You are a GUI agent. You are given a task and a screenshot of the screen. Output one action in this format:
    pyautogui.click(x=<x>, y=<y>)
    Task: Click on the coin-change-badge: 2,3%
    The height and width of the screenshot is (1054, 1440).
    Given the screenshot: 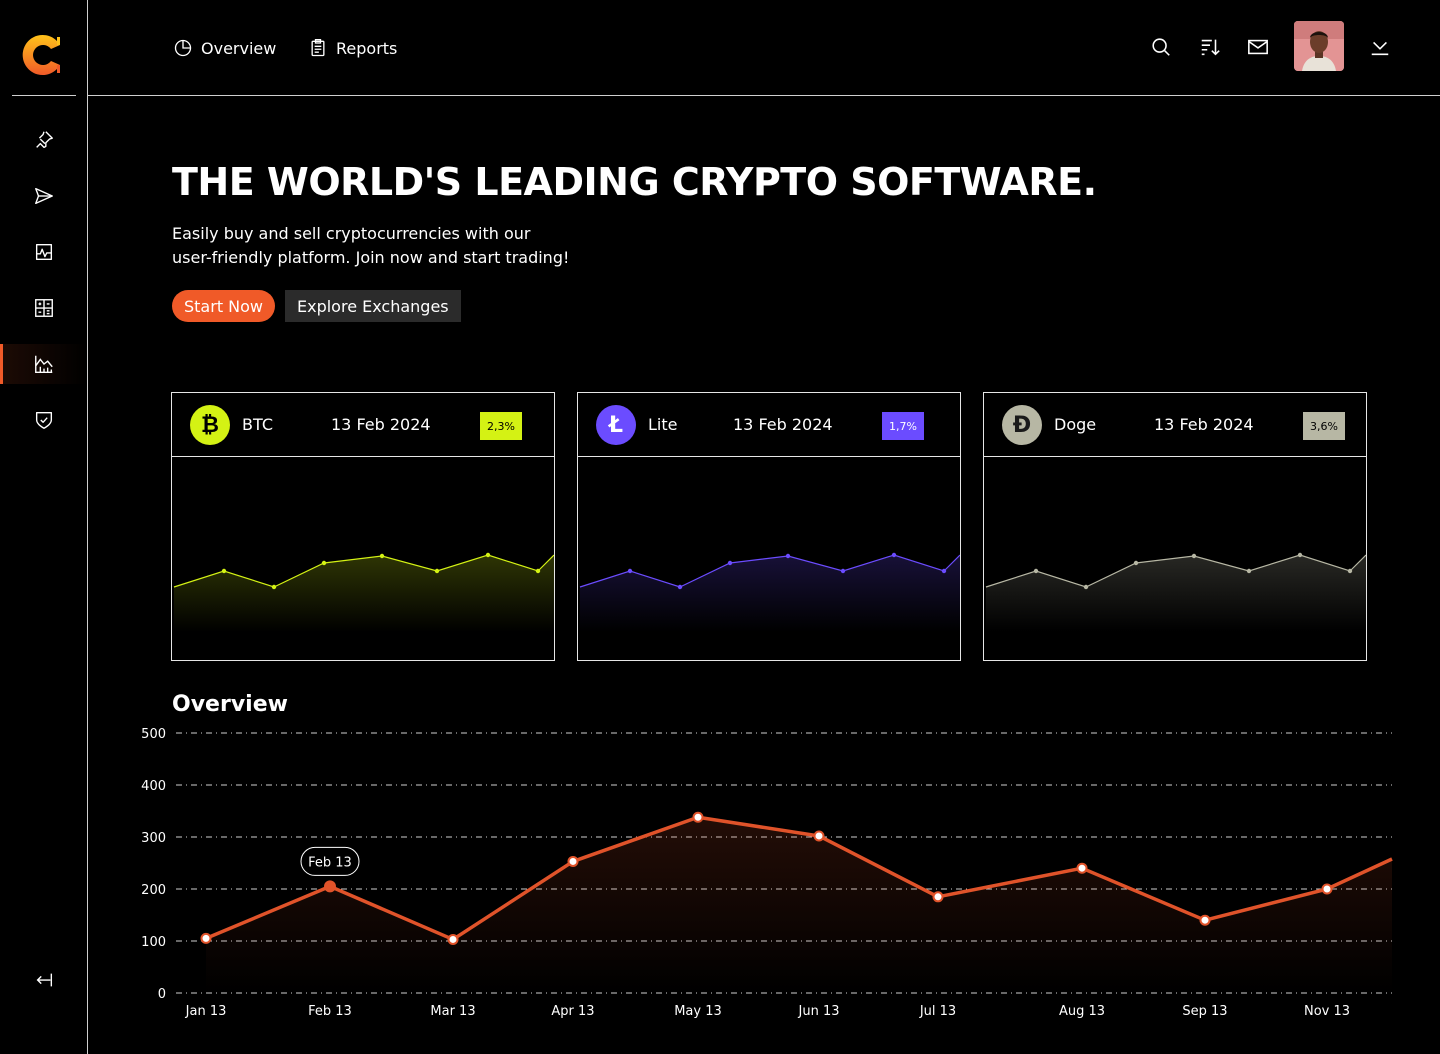 What is the action you would take?
    pyautogui.click(x=501, y=426)
    